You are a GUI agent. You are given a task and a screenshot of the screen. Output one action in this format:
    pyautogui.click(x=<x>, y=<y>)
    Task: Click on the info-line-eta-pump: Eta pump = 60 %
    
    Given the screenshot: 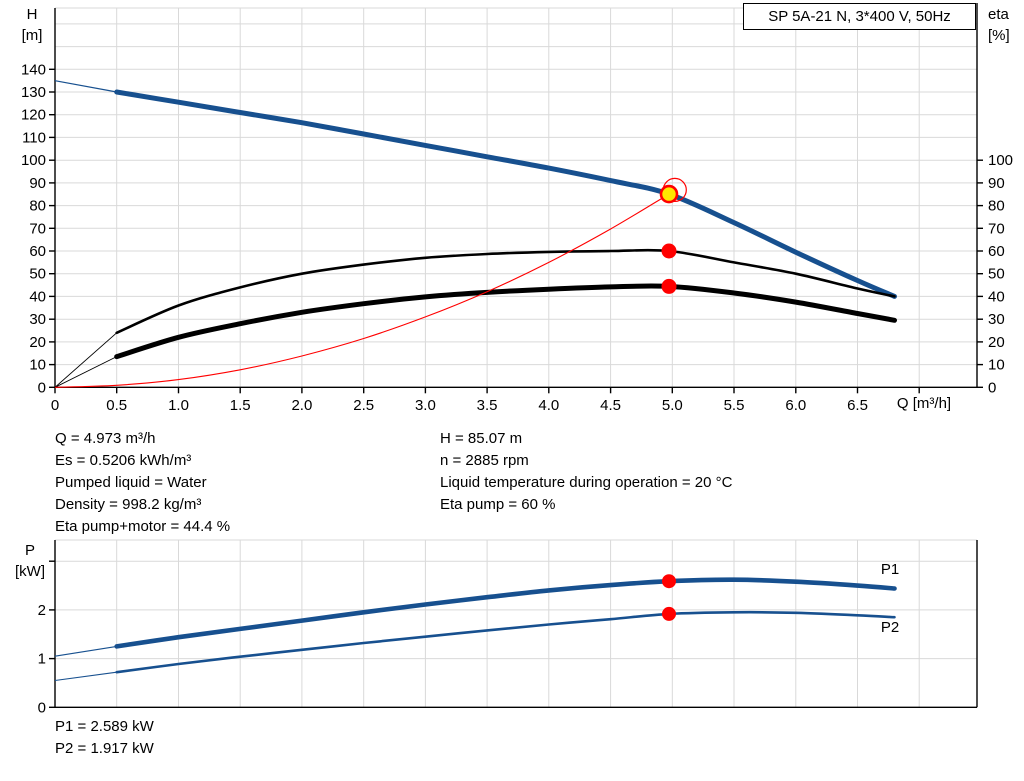 What is the action you would take?
    pyautogui.click(x=498, y=504)
    